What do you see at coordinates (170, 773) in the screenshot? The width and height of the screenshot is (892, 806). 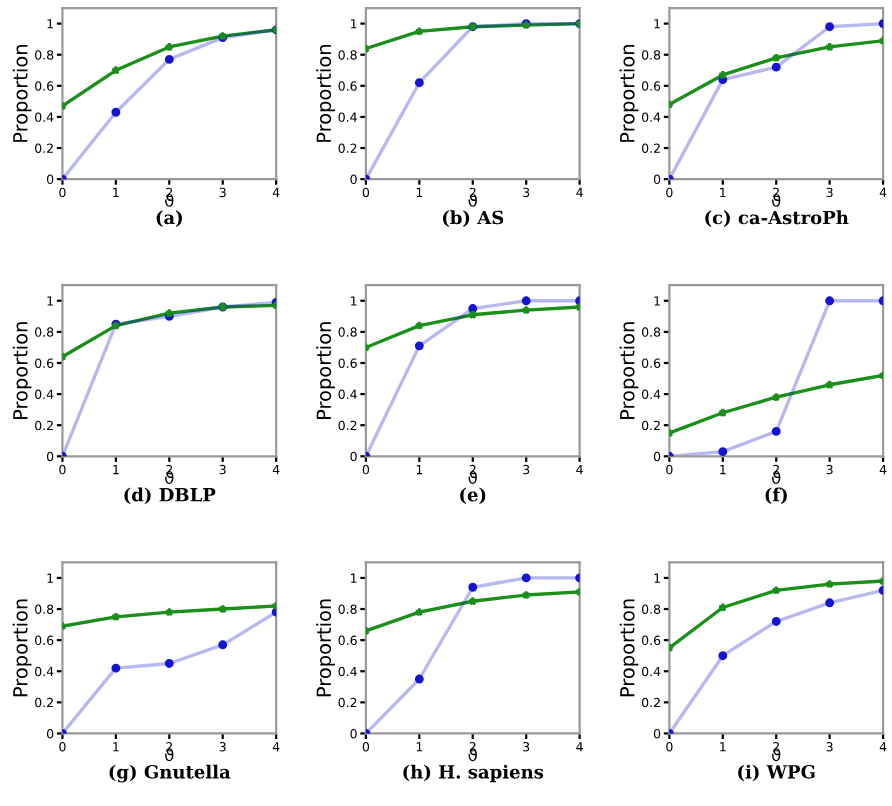 I see `text: (g) Gnutella` at bounding box center [170, 773].